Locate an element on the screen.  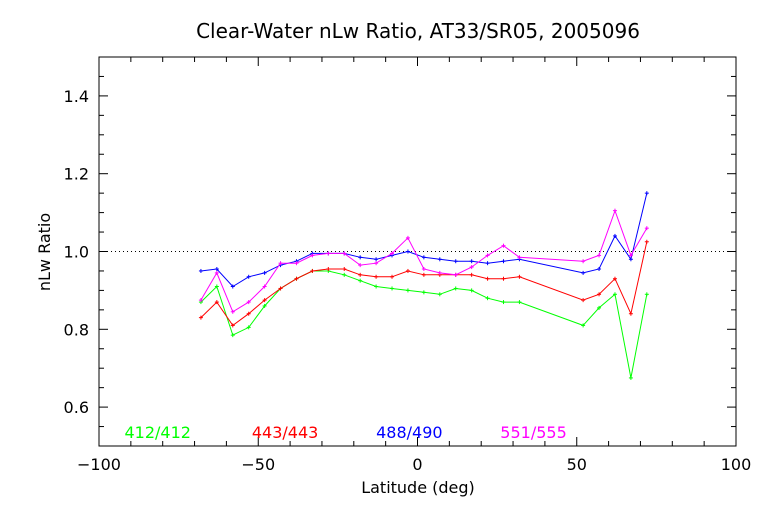
legend-entry: 488/490 is located at coordinates (409, 432).